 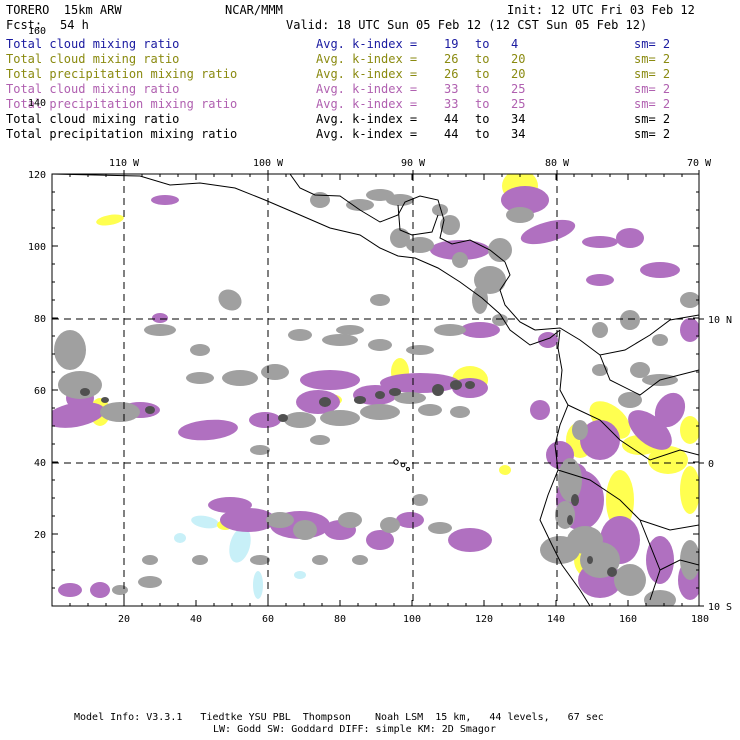 I want to click on x-tick-label: 100, so click(x=412, y=619).